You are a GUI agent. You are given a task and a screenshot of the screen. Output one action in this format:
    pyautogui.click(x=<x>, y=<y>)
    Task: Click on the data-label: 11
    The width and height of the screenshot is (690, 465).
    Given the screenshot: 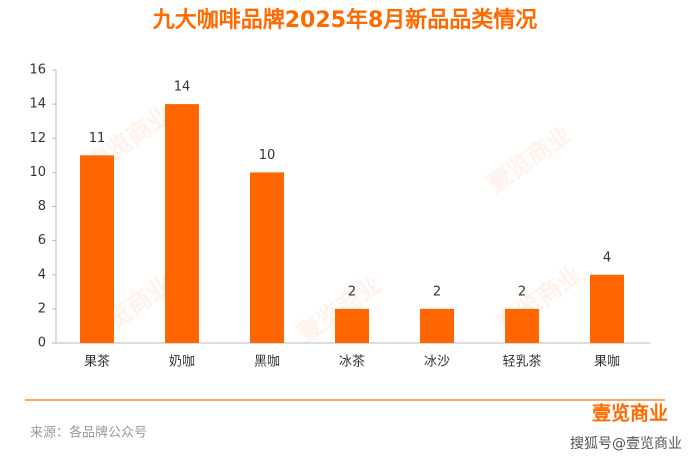 What is the action you would take?
    pyautogui.click(x=97, y=138)
    